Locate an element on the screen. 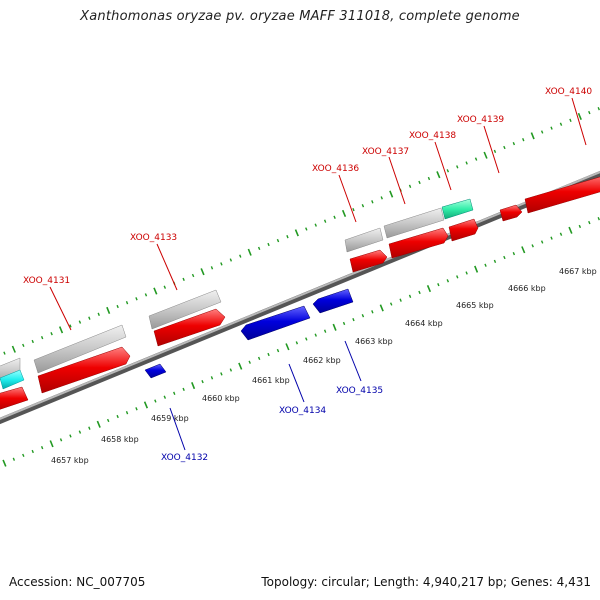  gene-label-xoo-4133: XOO_4133 is located at coordinates (153, 238).